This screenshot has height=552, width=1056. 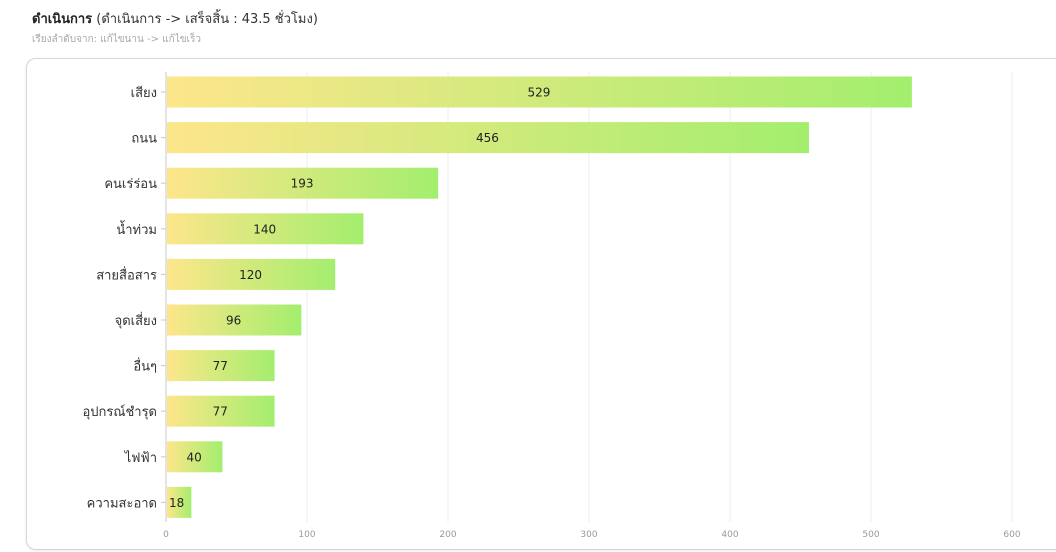 What do you see at coordinates (116, 39) in the screenshot?
I see `chart-subtitle: เรียงลำดับจาก: แก้ไขนาน -> แก้ไขเร็ว` at bounding box center [116, 39].